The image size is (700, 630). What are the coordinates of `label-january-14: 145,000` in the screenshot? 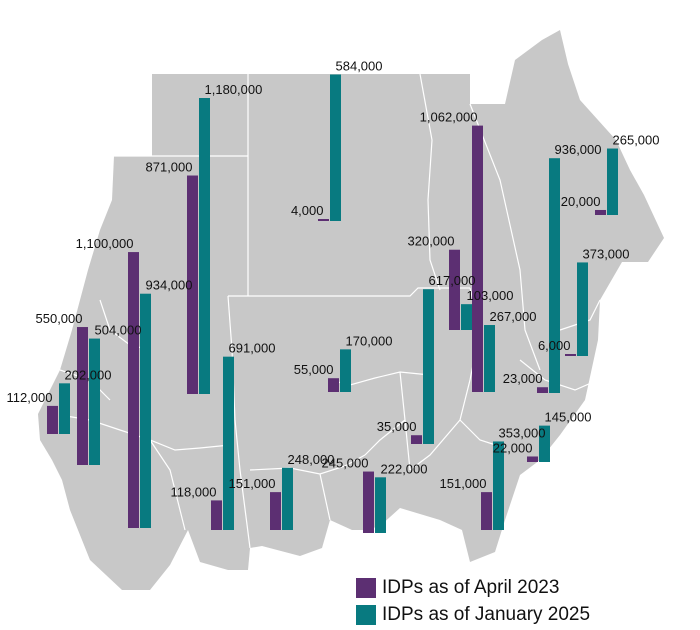 It's located at (568, 417).